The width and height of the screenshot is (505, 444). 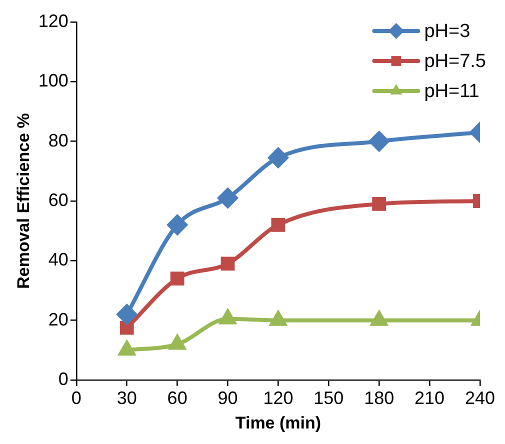 I want to click on x-tick-label: 60, so click(x=177, y=398).